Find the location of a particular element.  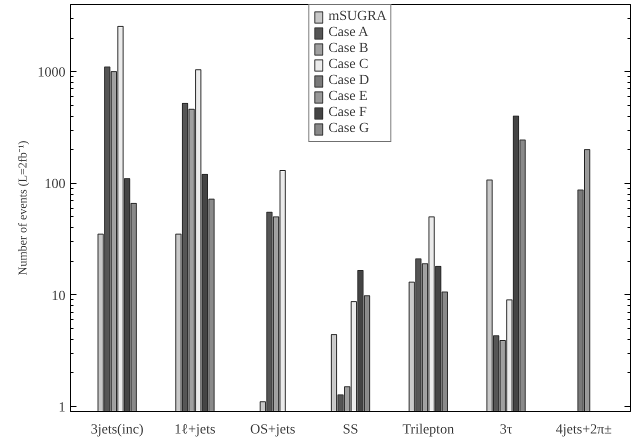

y-tick-label: 1 is located at coordinates (62, 408).